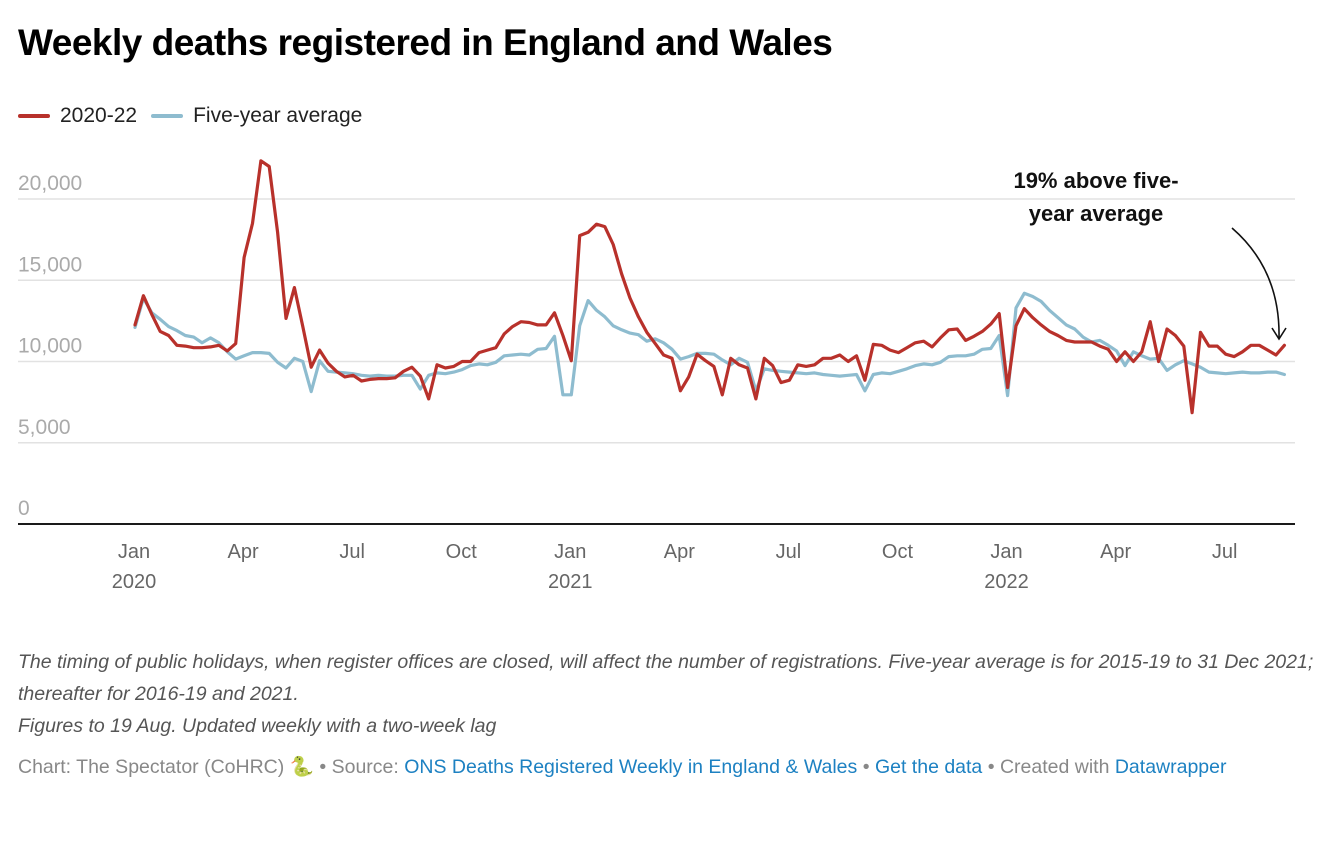 The image size is (1334, 858). I want to click on annotation-line-1: 19% above five-, so click(1095, 180).